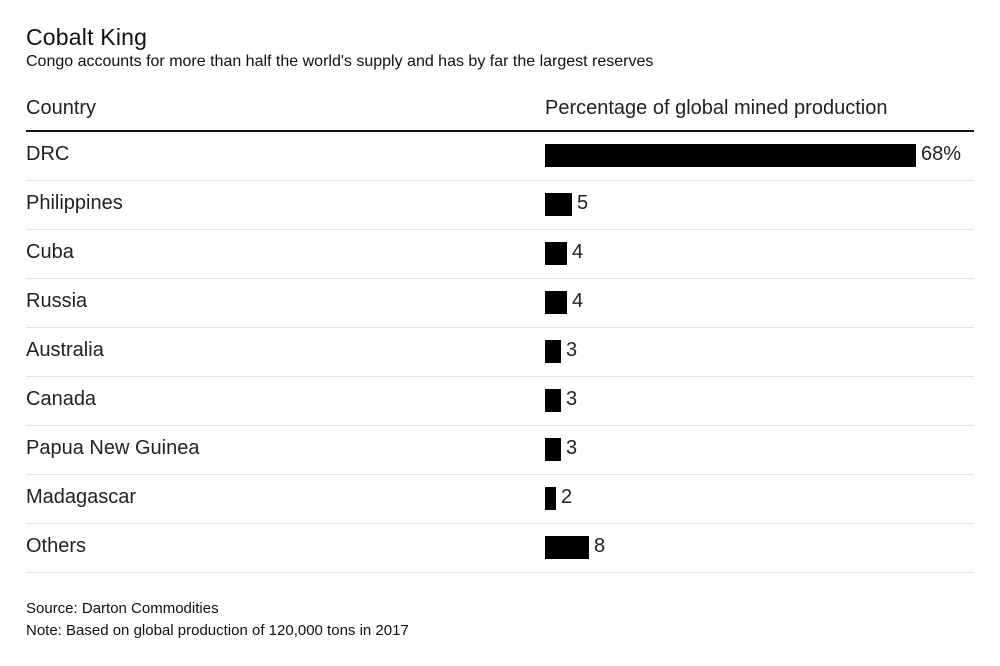 Image resolution: width=1000 pixels, height=666 pixels. Describe the element at coordinates (61, 399) in the screenshot. I see `country-label: Canada` at that location.